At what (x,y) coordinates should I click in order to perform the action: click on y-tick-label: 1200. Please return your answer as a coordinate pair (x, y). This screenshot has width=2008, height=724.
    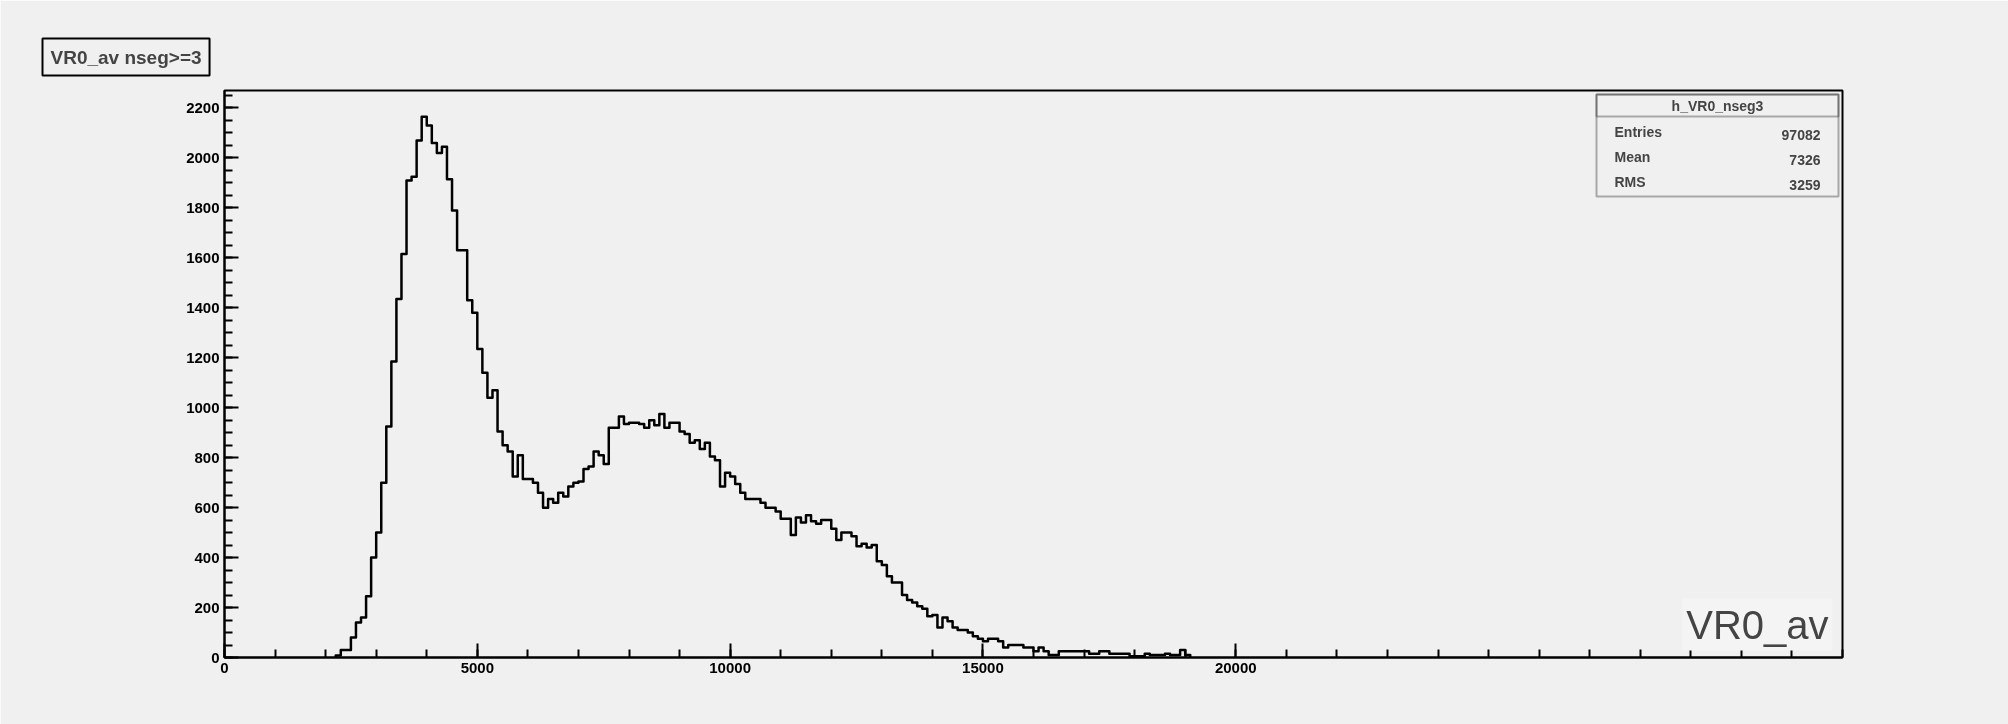
    Looking at the image, I should click on (203, 357).